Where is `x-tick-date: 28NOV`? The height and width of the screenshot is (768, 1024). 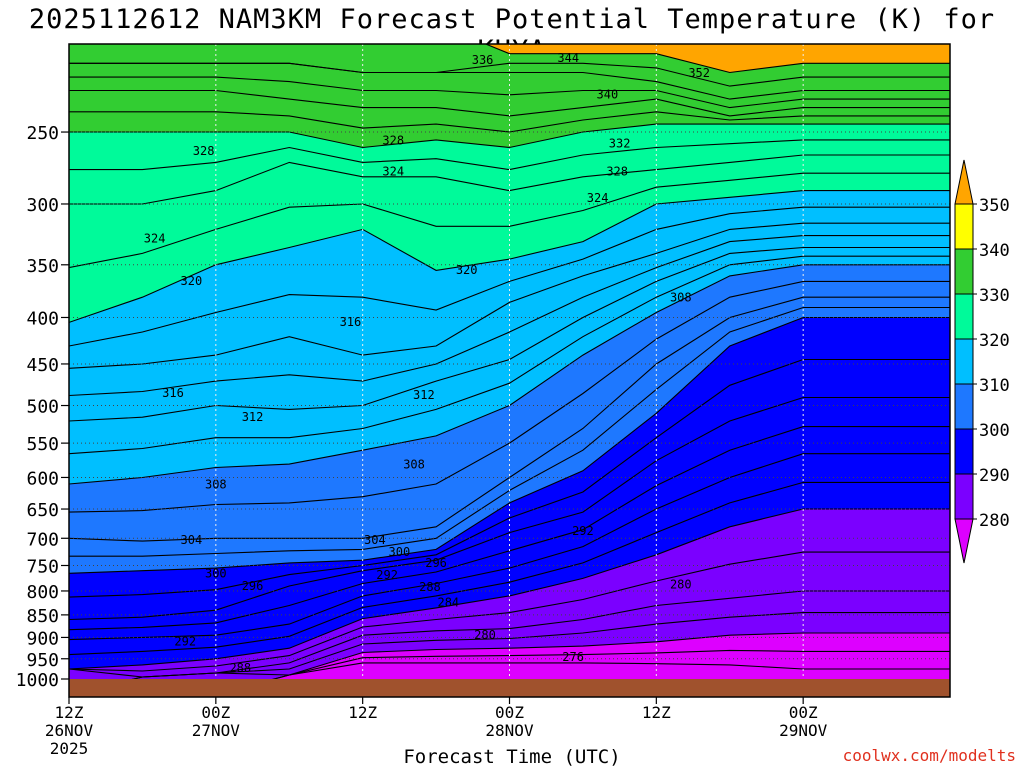 x-tick-date: 28NOV is located at coordinates (509, 730).